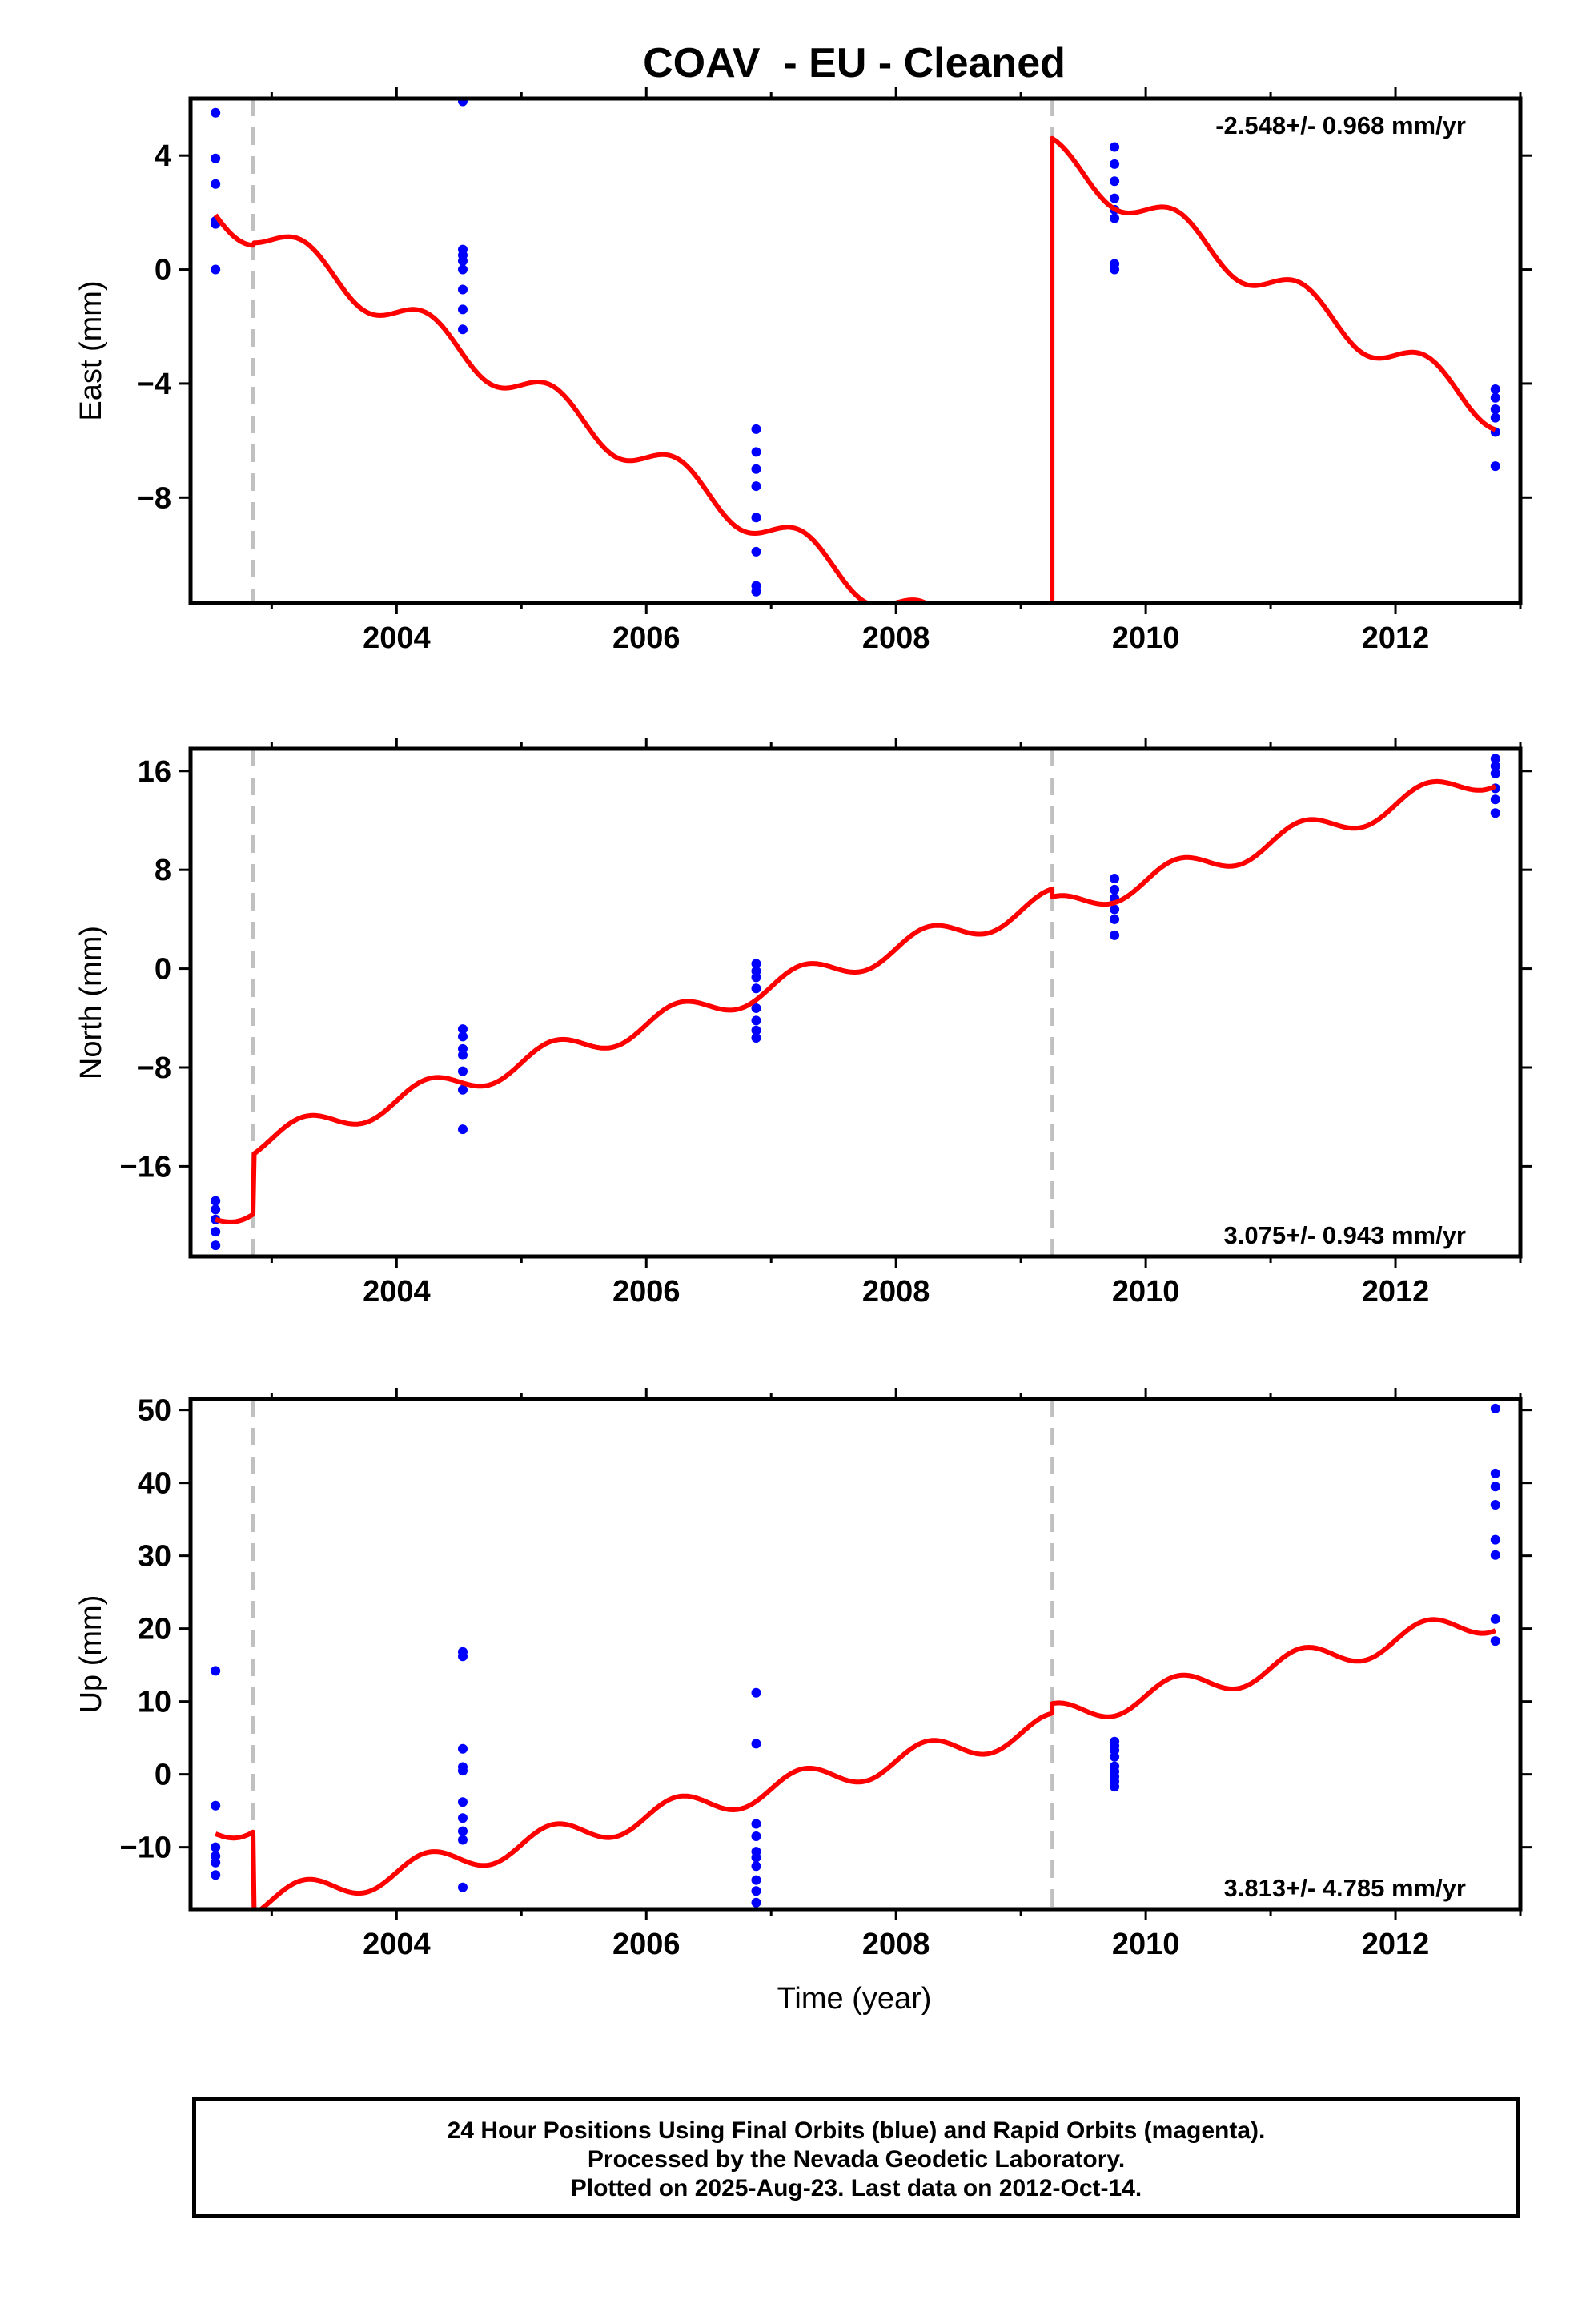 Image resolution: width=1582 pixels, height=2324 pixels. What do you see at coordinates (91, 1003) in the screenshot?
I see `y-axis-label: North (mm)` at bounding box center [91, 1003].